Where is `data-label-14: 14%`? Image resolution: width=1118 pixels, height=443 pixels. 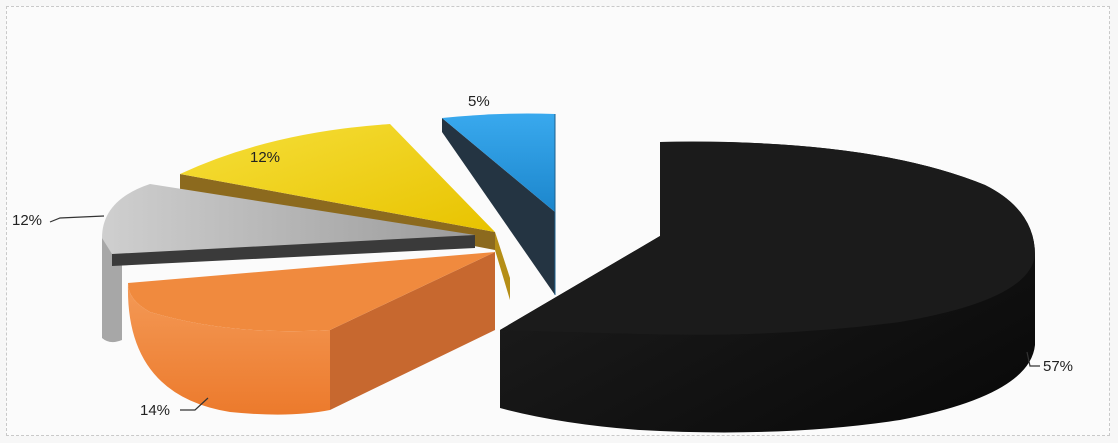 data-label-14: 14% is located at coordinates (155, 410).